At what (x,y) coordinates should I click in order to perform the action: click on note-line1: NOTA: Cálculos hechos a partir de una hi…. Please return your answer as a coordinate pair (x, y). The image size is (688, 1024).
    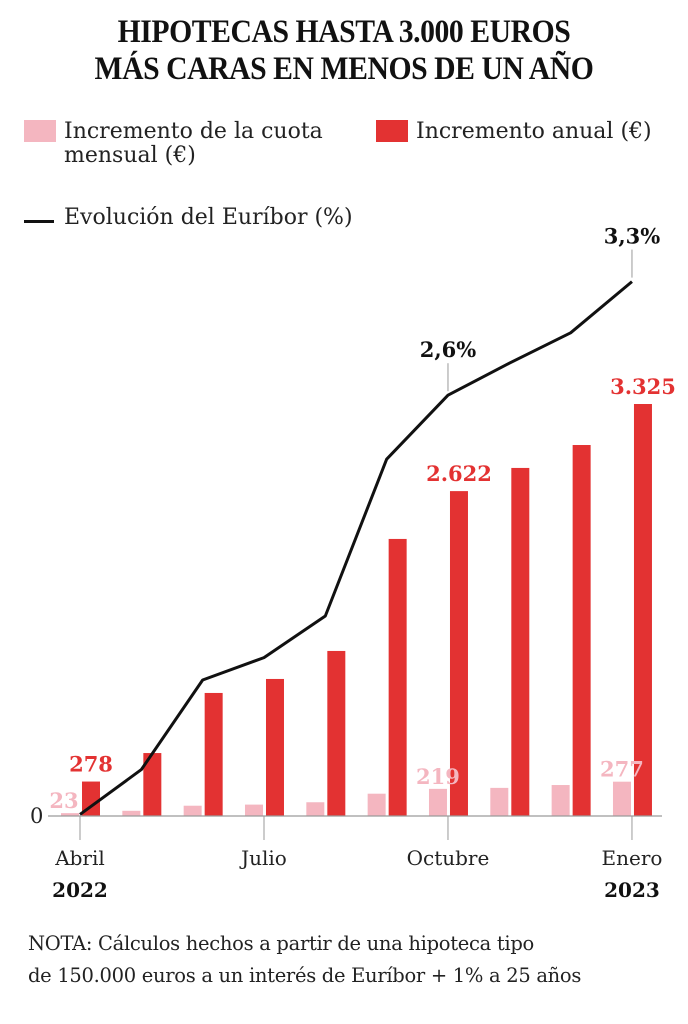
    Looking at the image, I should click on (281, 943).